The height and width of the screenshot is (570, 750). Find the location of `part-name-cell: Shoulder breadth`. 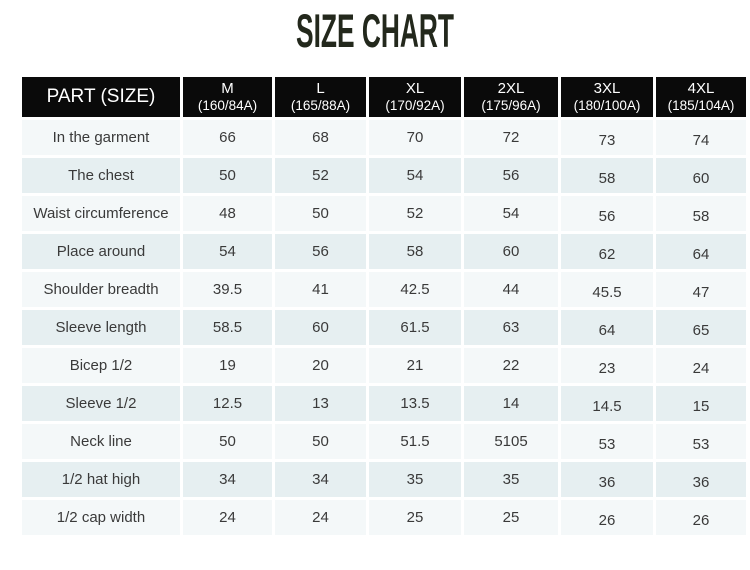

part-name-cell: Shoulder breadth is located at coordinates (101, 289).